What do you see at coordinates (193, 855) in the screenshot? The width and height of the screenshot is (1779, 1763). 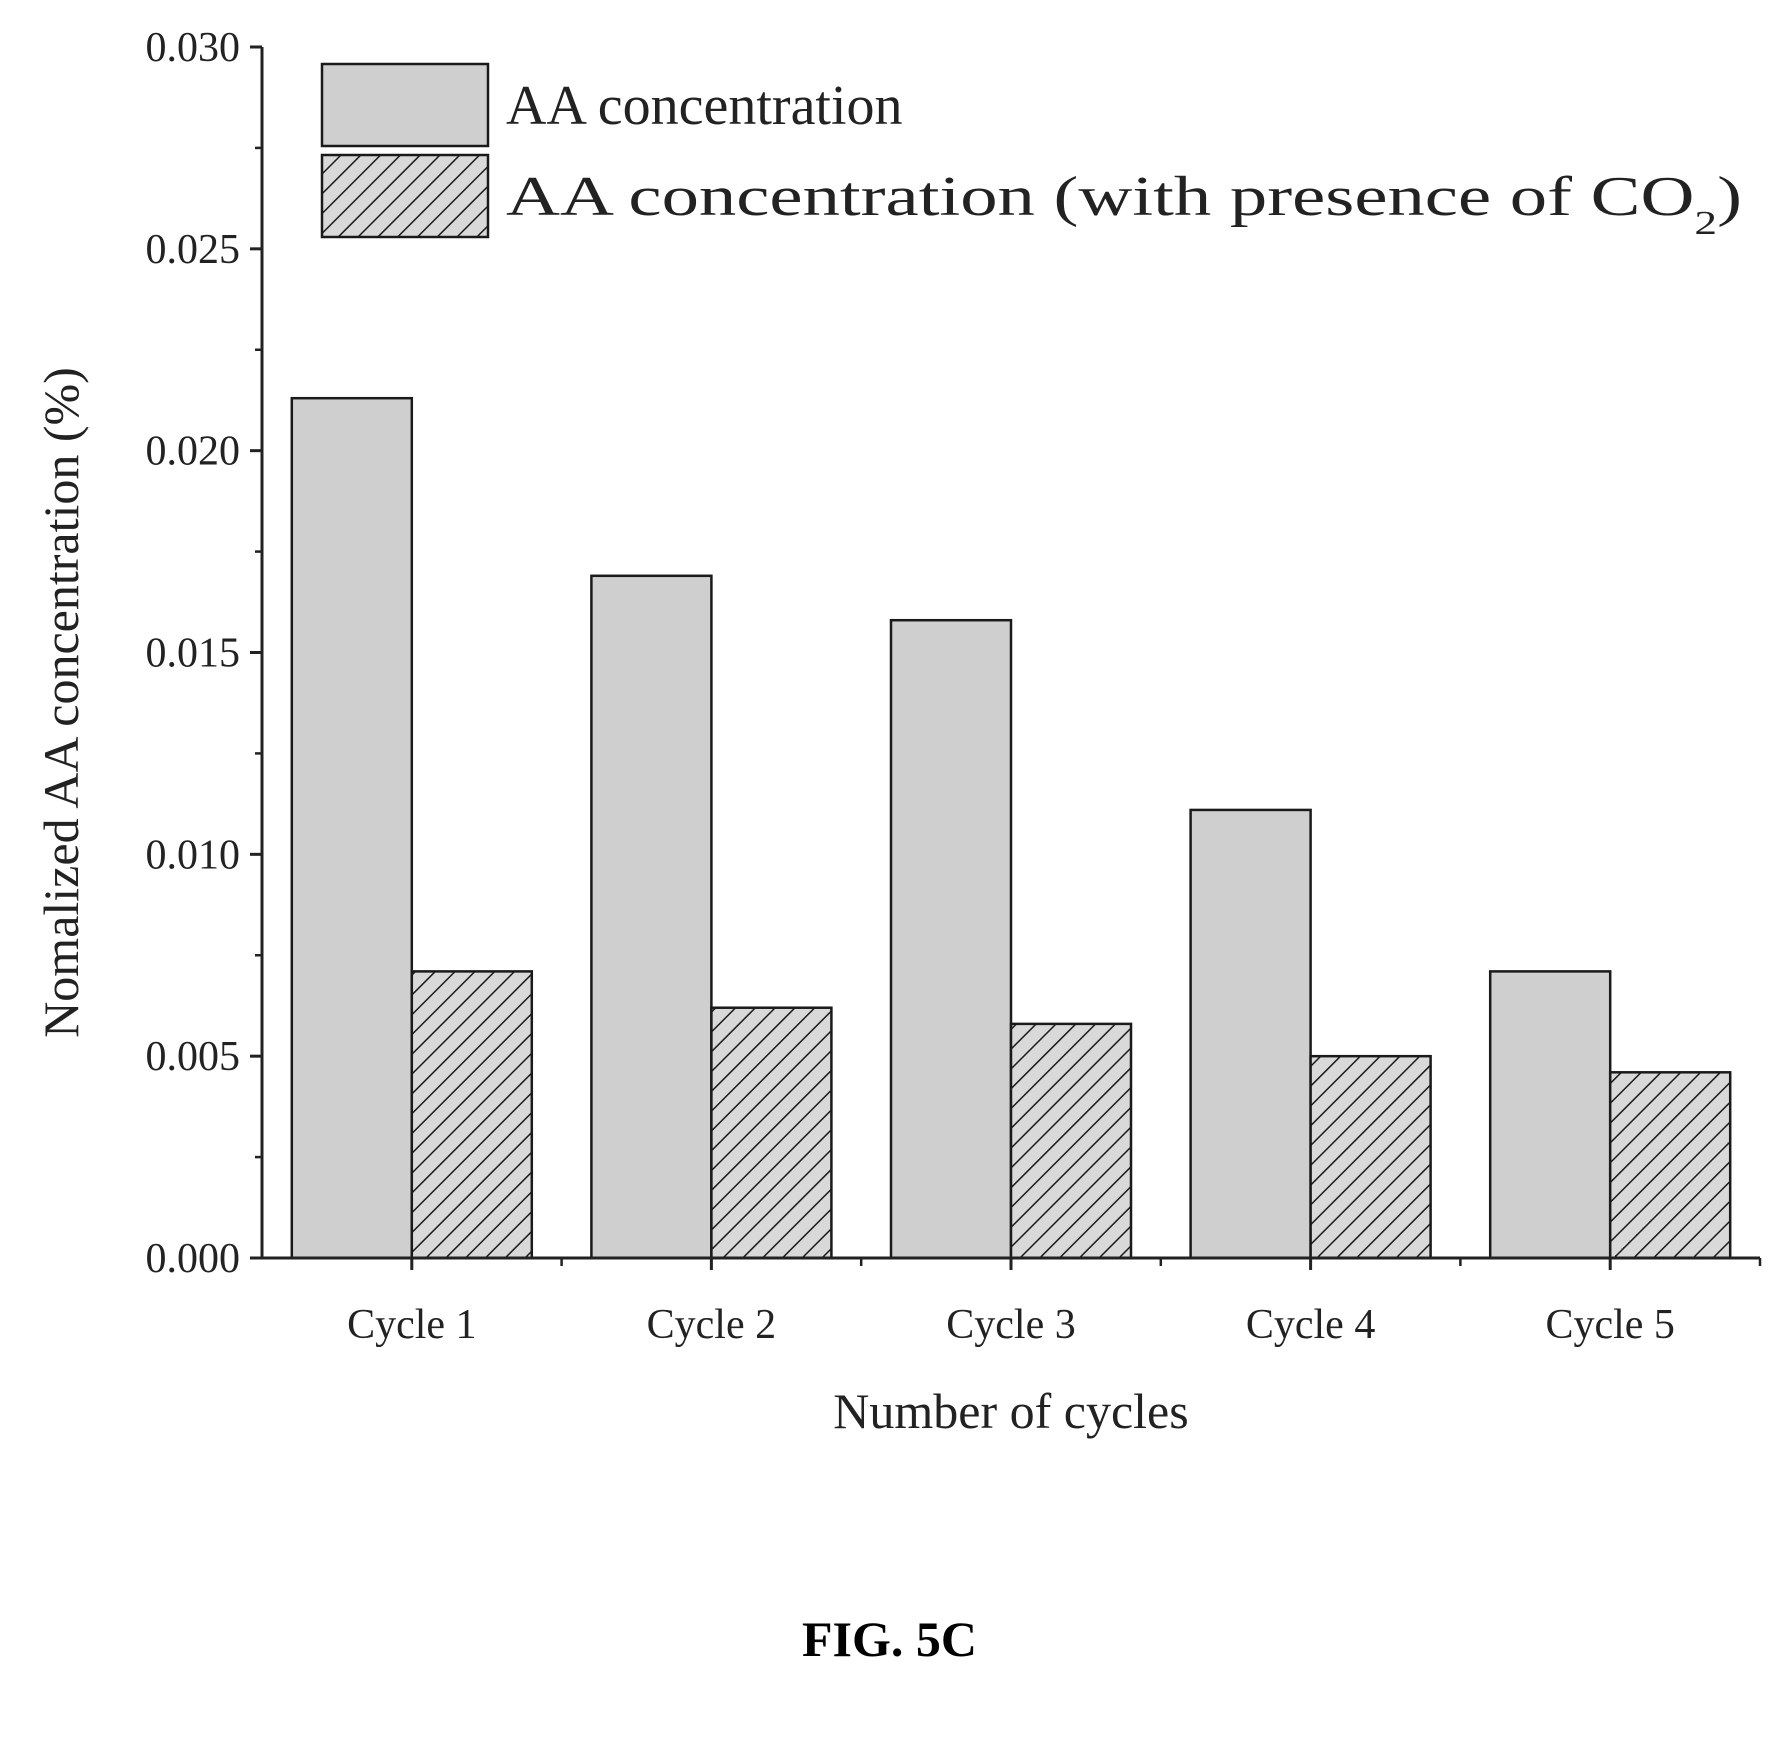 I see `y-tick-label: 0.010` at bounding box center [193, 855].